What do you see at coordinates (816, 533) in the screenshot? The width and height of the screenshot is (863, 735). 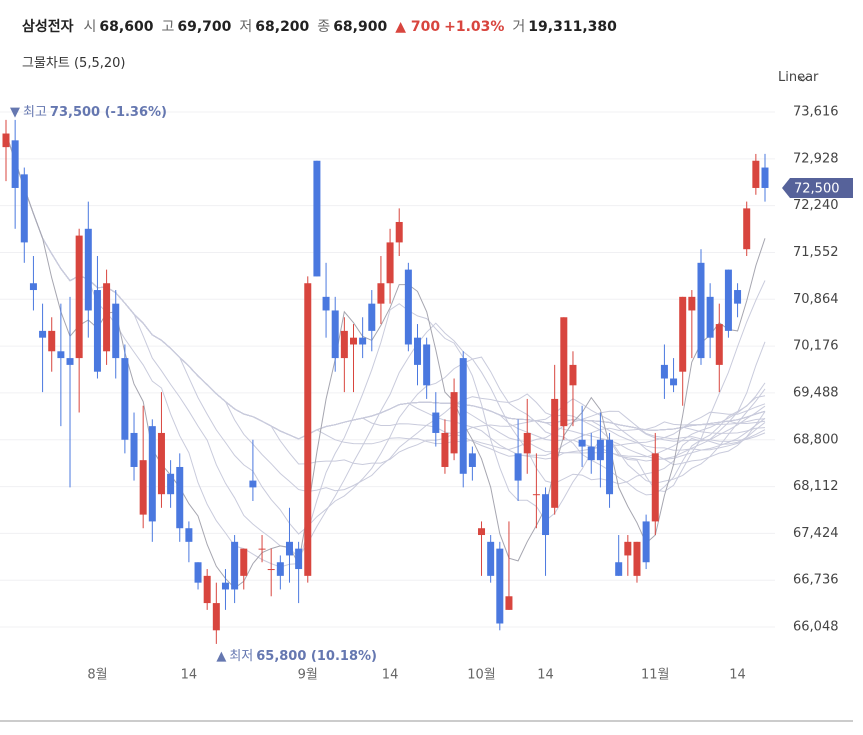 I see `y-tick-label: 67,424` at bounding box center [816, 533].